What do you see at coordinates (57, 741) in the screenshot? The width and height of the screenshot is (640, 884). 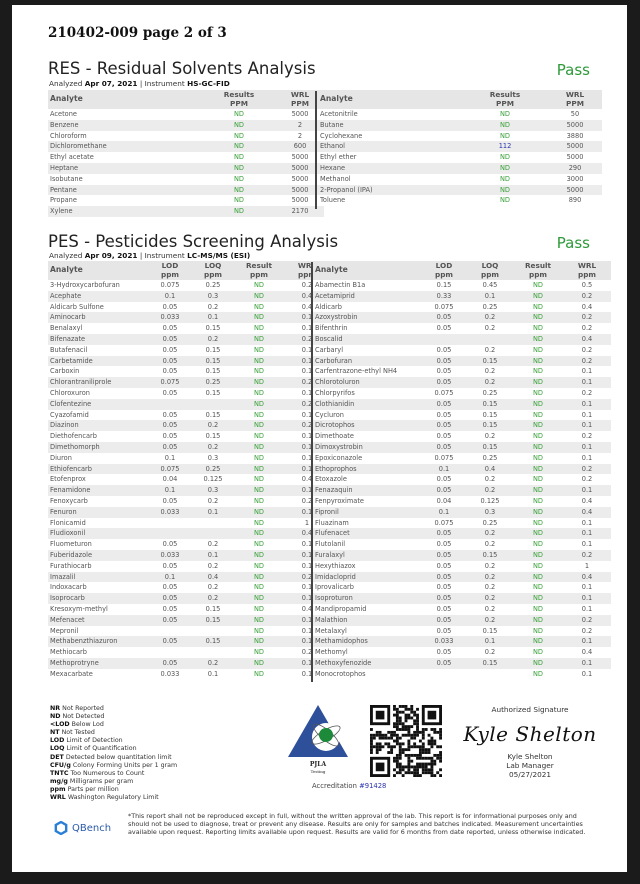 I see `legend-abbr: LOD` at bounding box center [57, 741].